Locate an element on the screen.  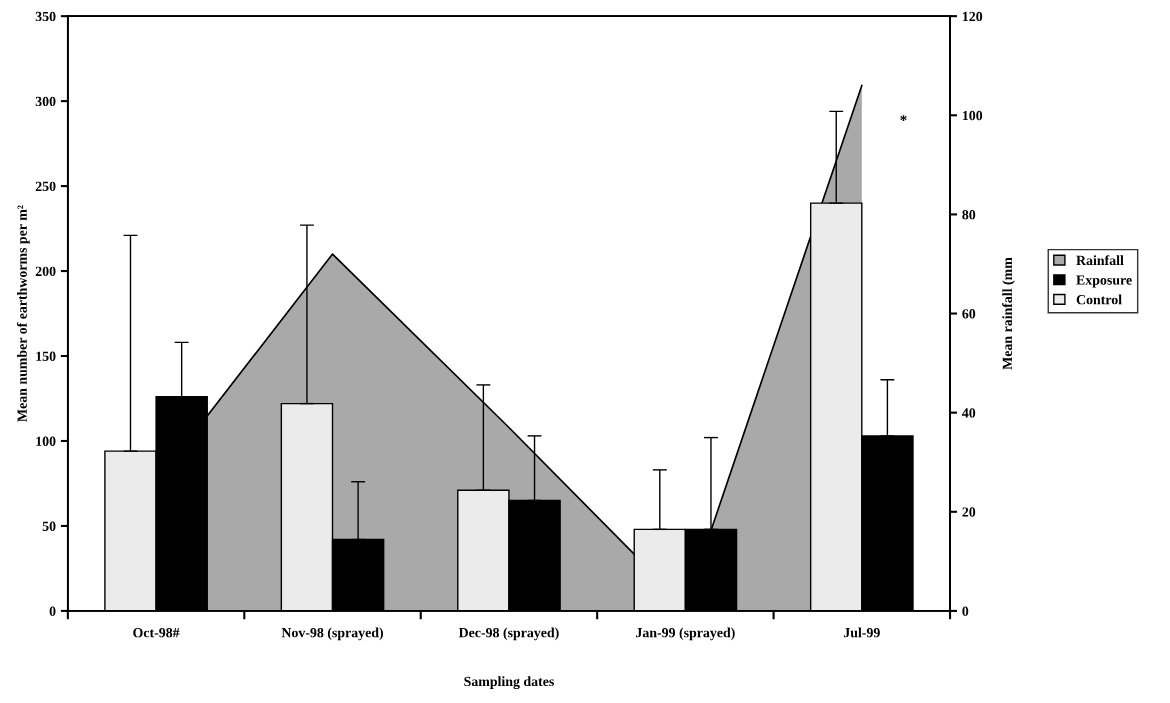
annotation: * is located at coordinates (903, 118).